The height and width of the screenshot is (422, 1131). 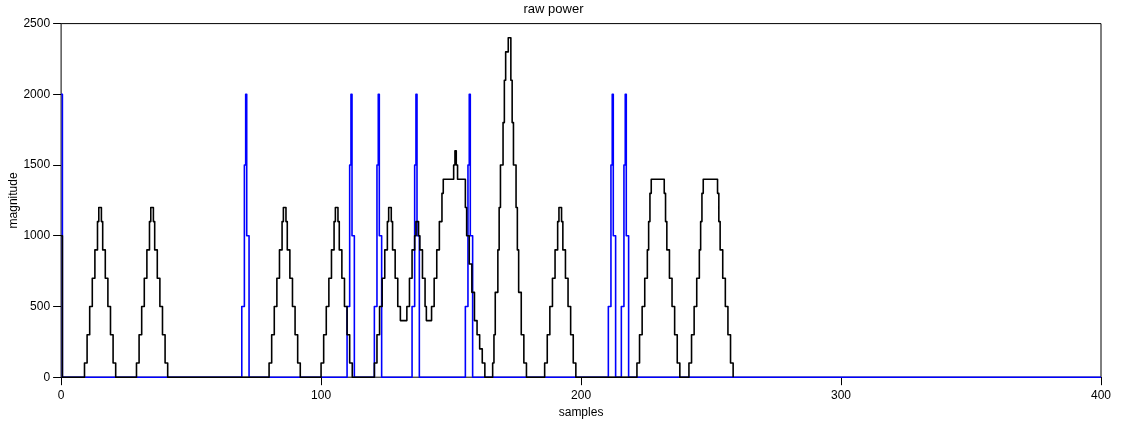 I want to click on y-tick-label: 500, so click(x=40, y=305).